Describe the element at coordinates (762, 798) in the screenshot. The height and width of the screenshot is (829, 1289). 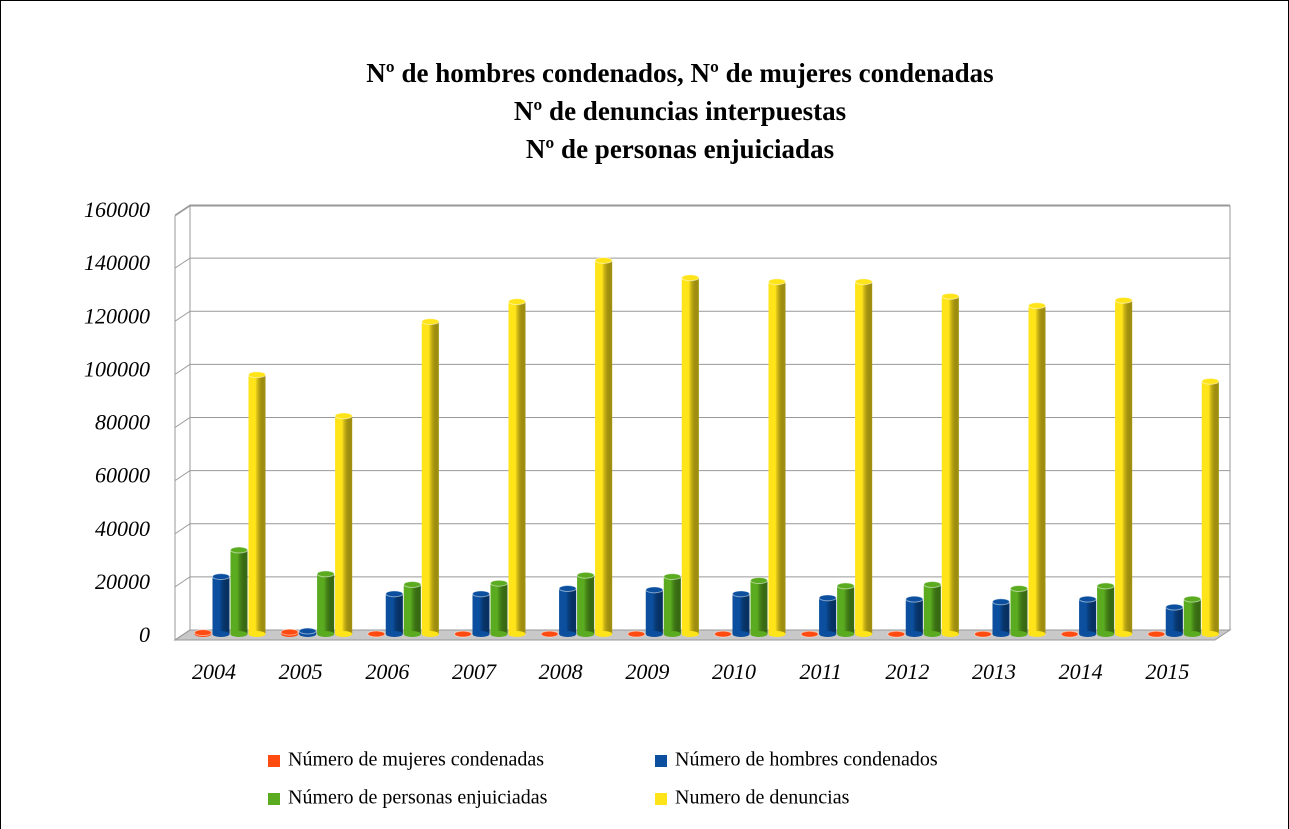
I see `legend-label: Numero de denuncias` at that location.